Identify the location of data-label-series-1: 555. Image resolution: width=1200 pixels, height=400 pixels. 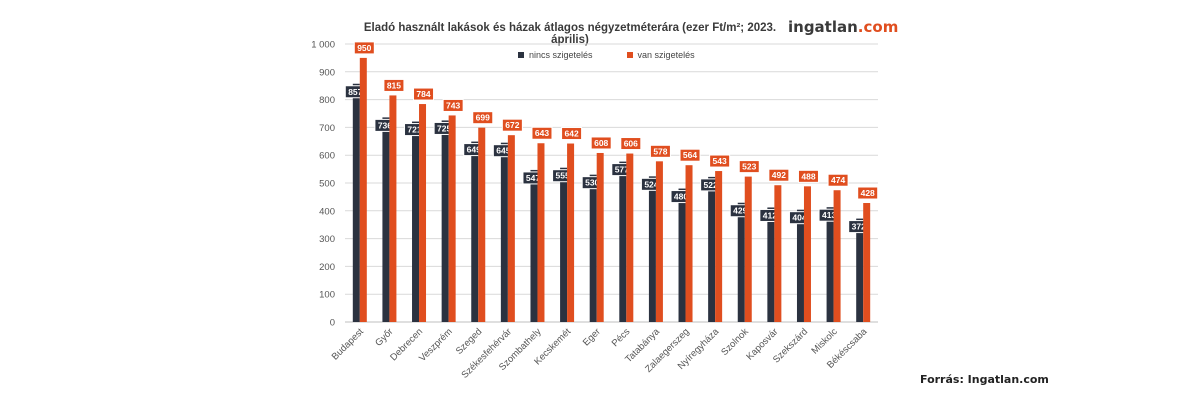
(562, 176).